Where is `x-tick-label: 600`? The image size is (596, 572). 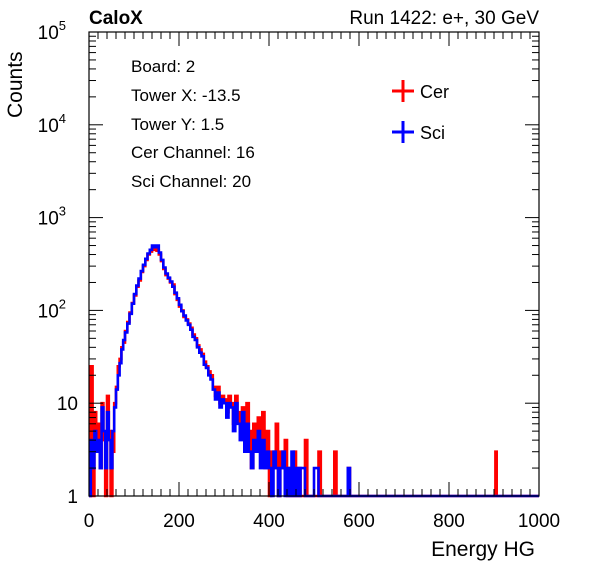
x-tick-label: 600 is located at coordinates (359, 521).